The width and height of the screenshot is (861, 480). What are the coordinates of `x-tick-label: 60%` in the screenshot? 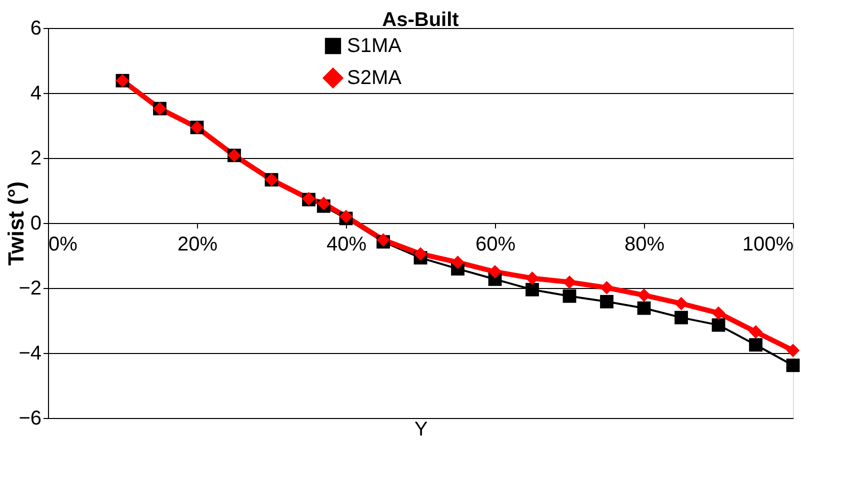 It's located at (495, 245).